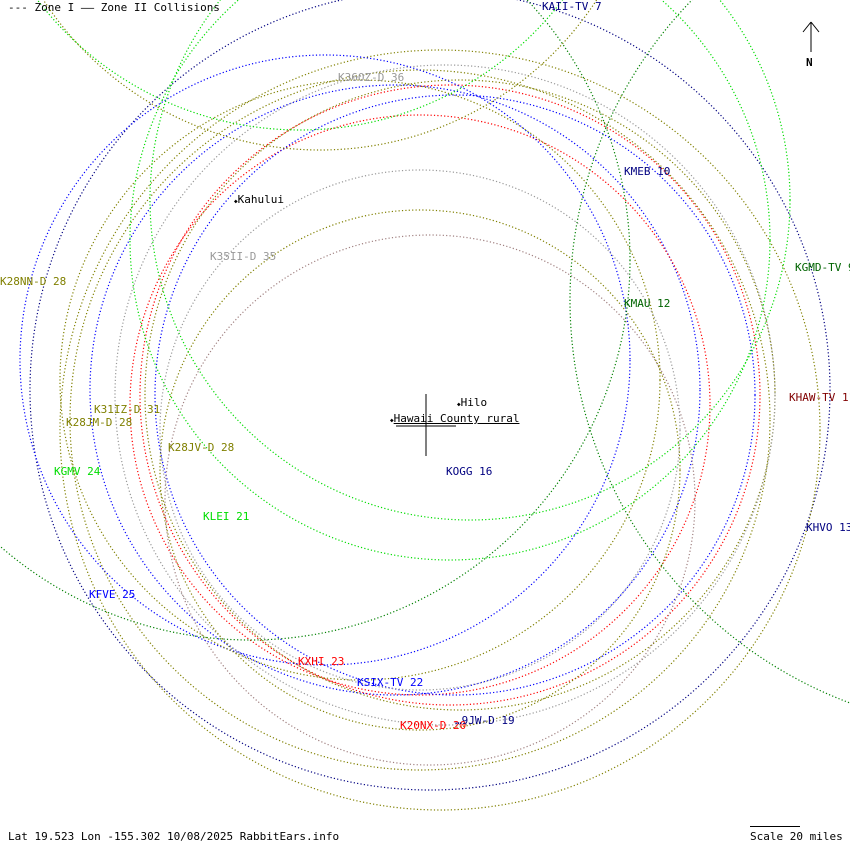 This screenshot has width=850, height=850. What do you see at coordinates (828, 527) in the screenshot?
I see `station-label: KHVO 13` at bounding box center [828, 527].